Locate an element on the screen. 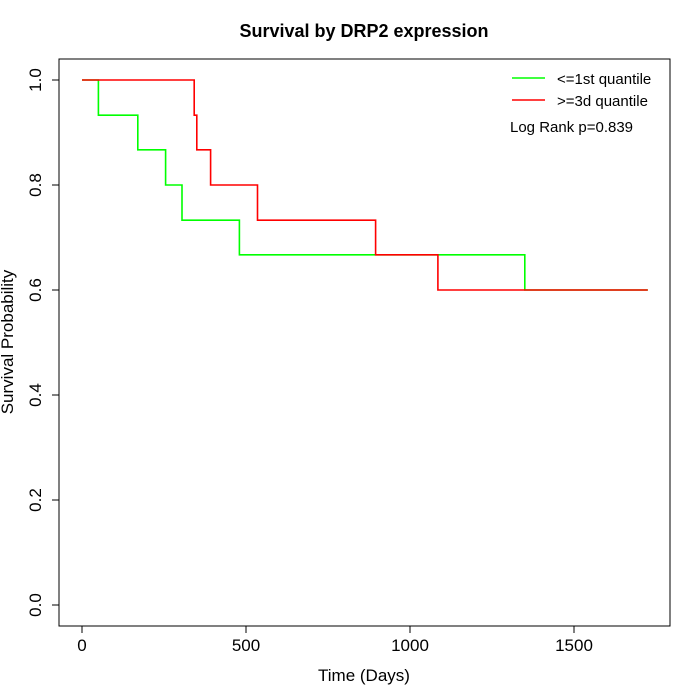  legend-label-low: <=1st quantile is located at coordinates (604, 79).